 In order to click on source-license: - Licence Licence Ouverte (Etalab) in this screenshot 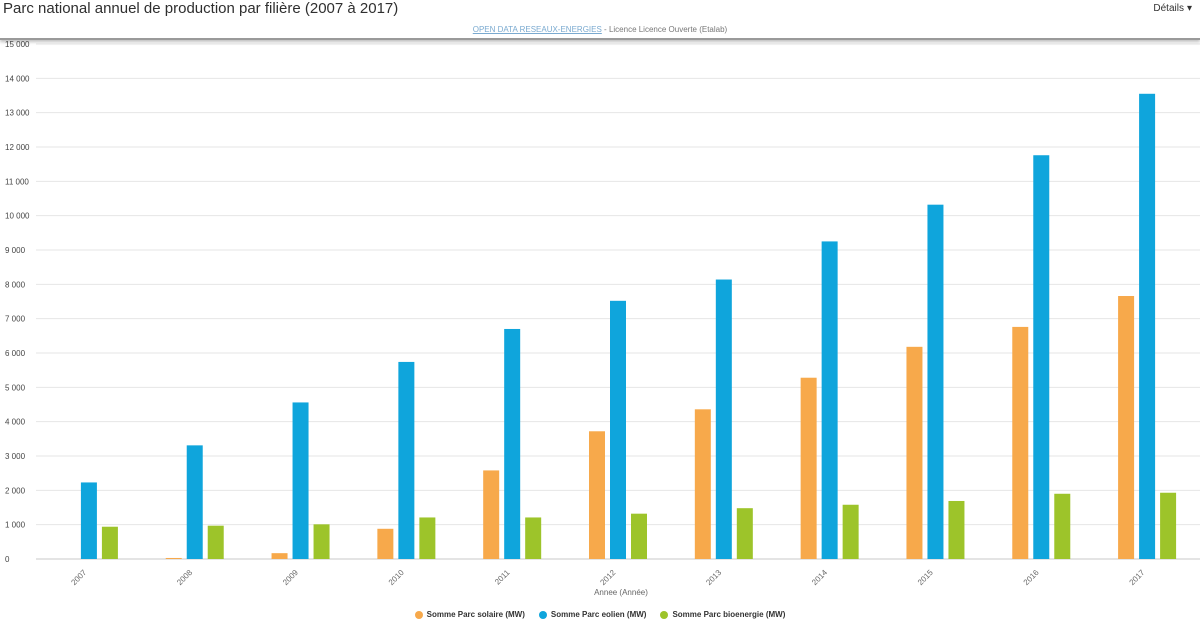, I will do `click(664, 29)`.